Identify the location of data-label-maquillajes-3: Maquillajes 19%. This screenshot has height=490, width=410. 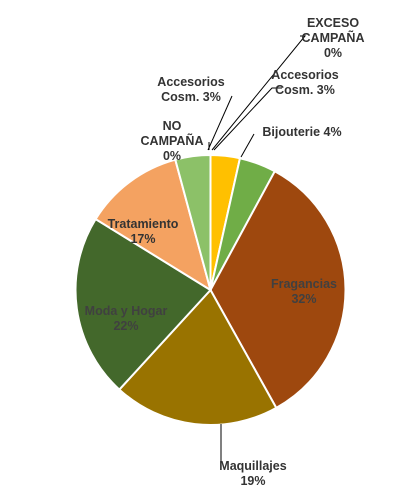
(252, 473).